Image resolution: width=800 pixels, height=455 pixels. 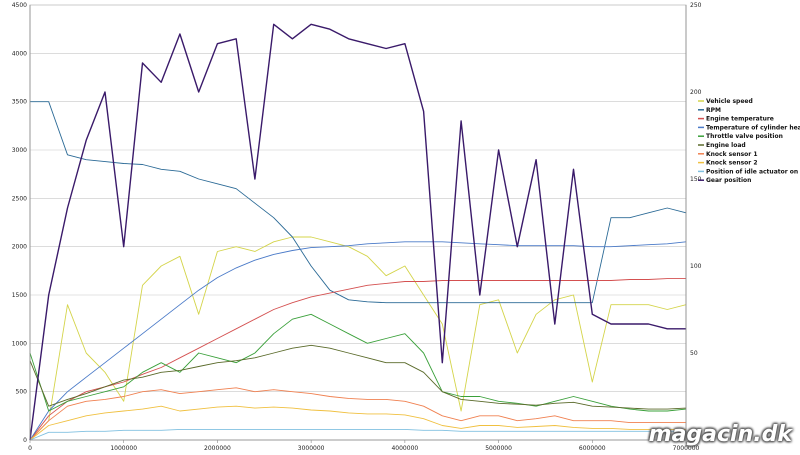 I want to click on y-tick-label: 500, so click(x=22, y=392).